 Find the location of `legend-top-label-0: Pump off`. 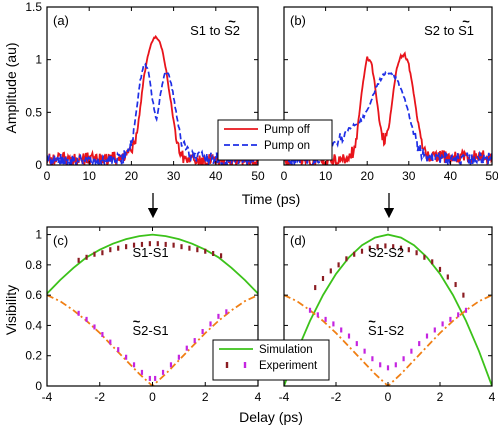

legend-top-label-0: Pump off is located at coordinates (287, 130).